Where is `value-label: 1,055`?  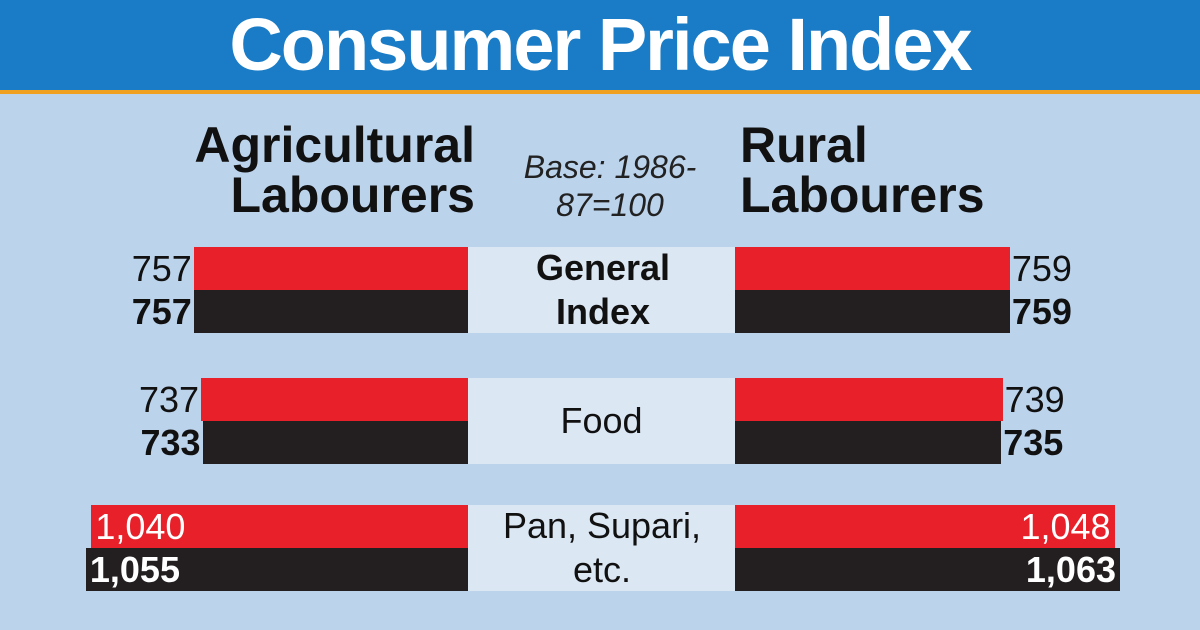 value-label: 1,055 is located at coordinates (134, 569).